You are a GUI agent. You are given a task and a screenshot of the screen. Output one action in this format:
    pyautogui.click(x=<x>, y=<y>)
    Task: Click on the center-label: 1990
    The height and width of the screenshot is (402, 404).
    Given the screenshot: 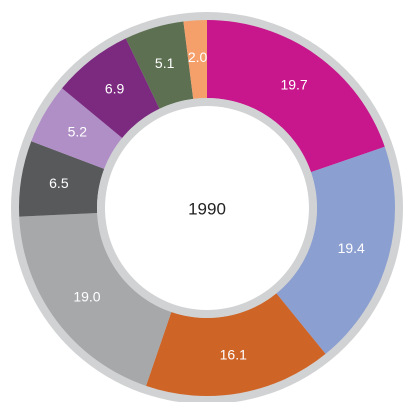 What is the action you would take?
    pyautogui.click(x=207, y=208)
    